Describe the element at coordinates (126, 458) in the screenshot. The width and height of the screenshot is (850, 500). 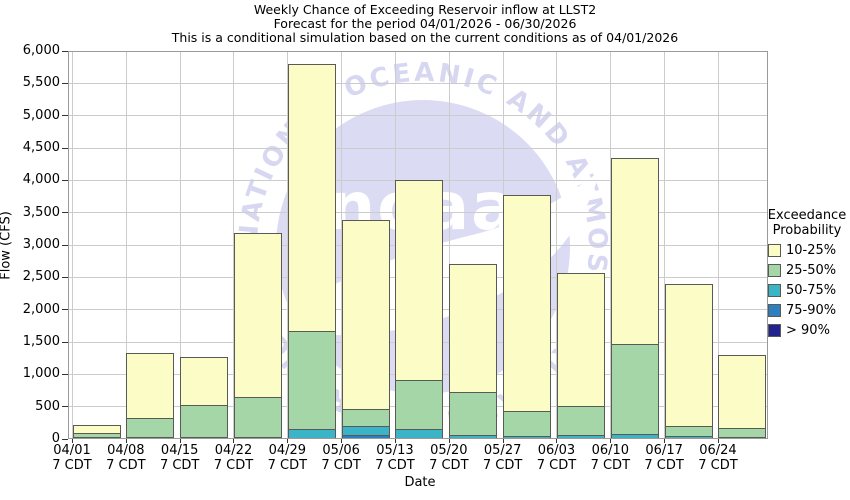
I see `x-tick-label: 04/08 7 CDT` at that location.